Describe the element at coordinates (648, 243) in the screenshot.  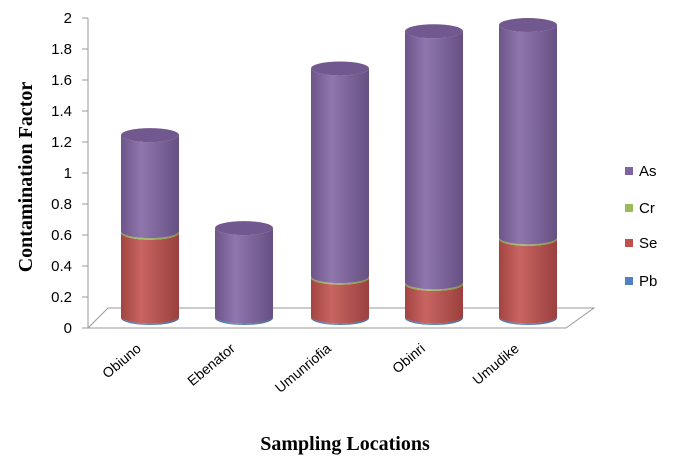
I see `legend-label-se: Se` at that location.